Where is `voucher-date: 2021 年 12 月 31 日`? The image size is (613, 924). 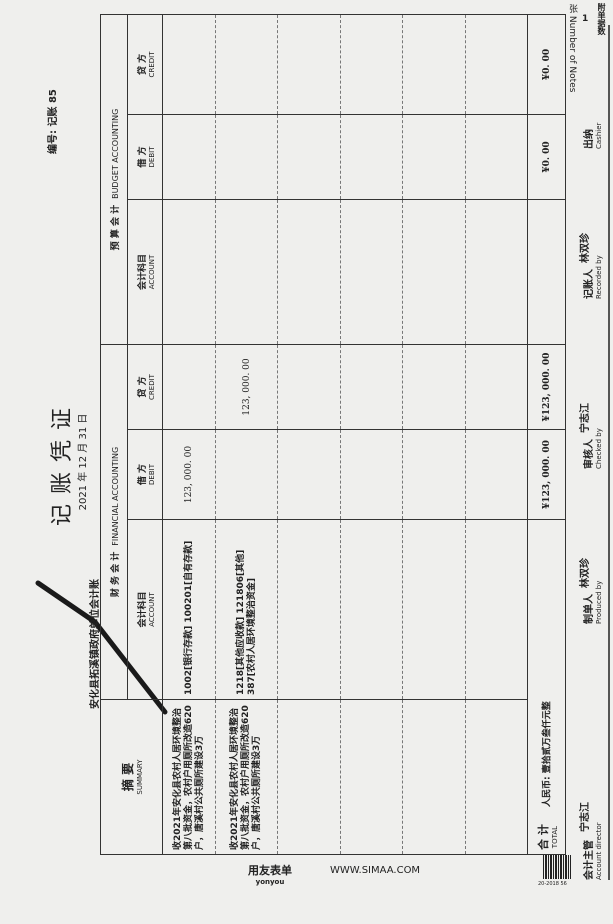
voucher-date: 2021 年 12 月 31 日 is located at coordinates (83, 462).